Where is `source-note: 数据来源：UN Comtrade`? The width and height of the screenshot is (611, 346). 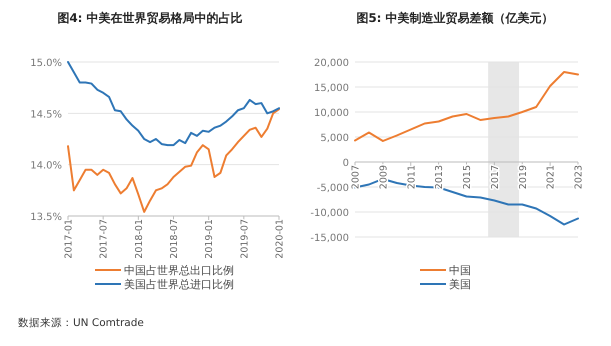 source-note: 数据来源：UN Comtrade is located at coordinates (81, 322).